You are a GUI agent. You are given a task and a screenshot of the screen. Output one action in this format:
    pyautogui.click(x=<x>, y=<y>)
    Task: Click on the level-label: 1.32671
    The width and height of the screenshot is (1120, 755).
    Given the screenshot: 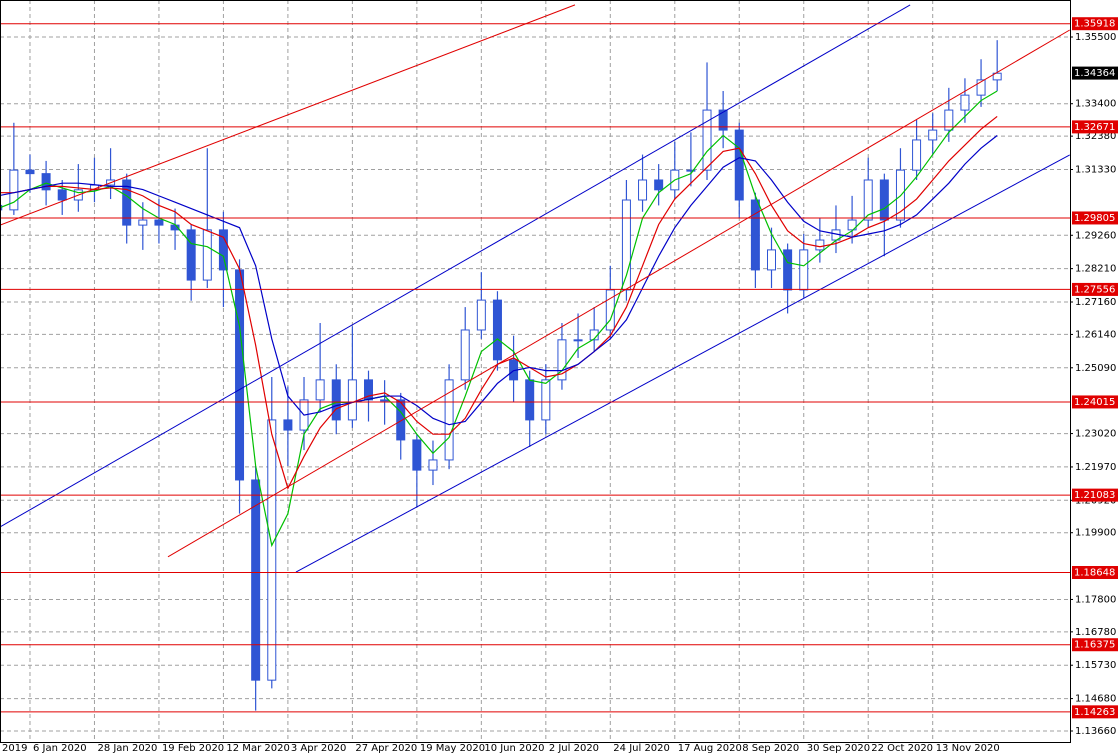 What is the action you would take?
    pyautogui.click(x=1094, y=127)
    